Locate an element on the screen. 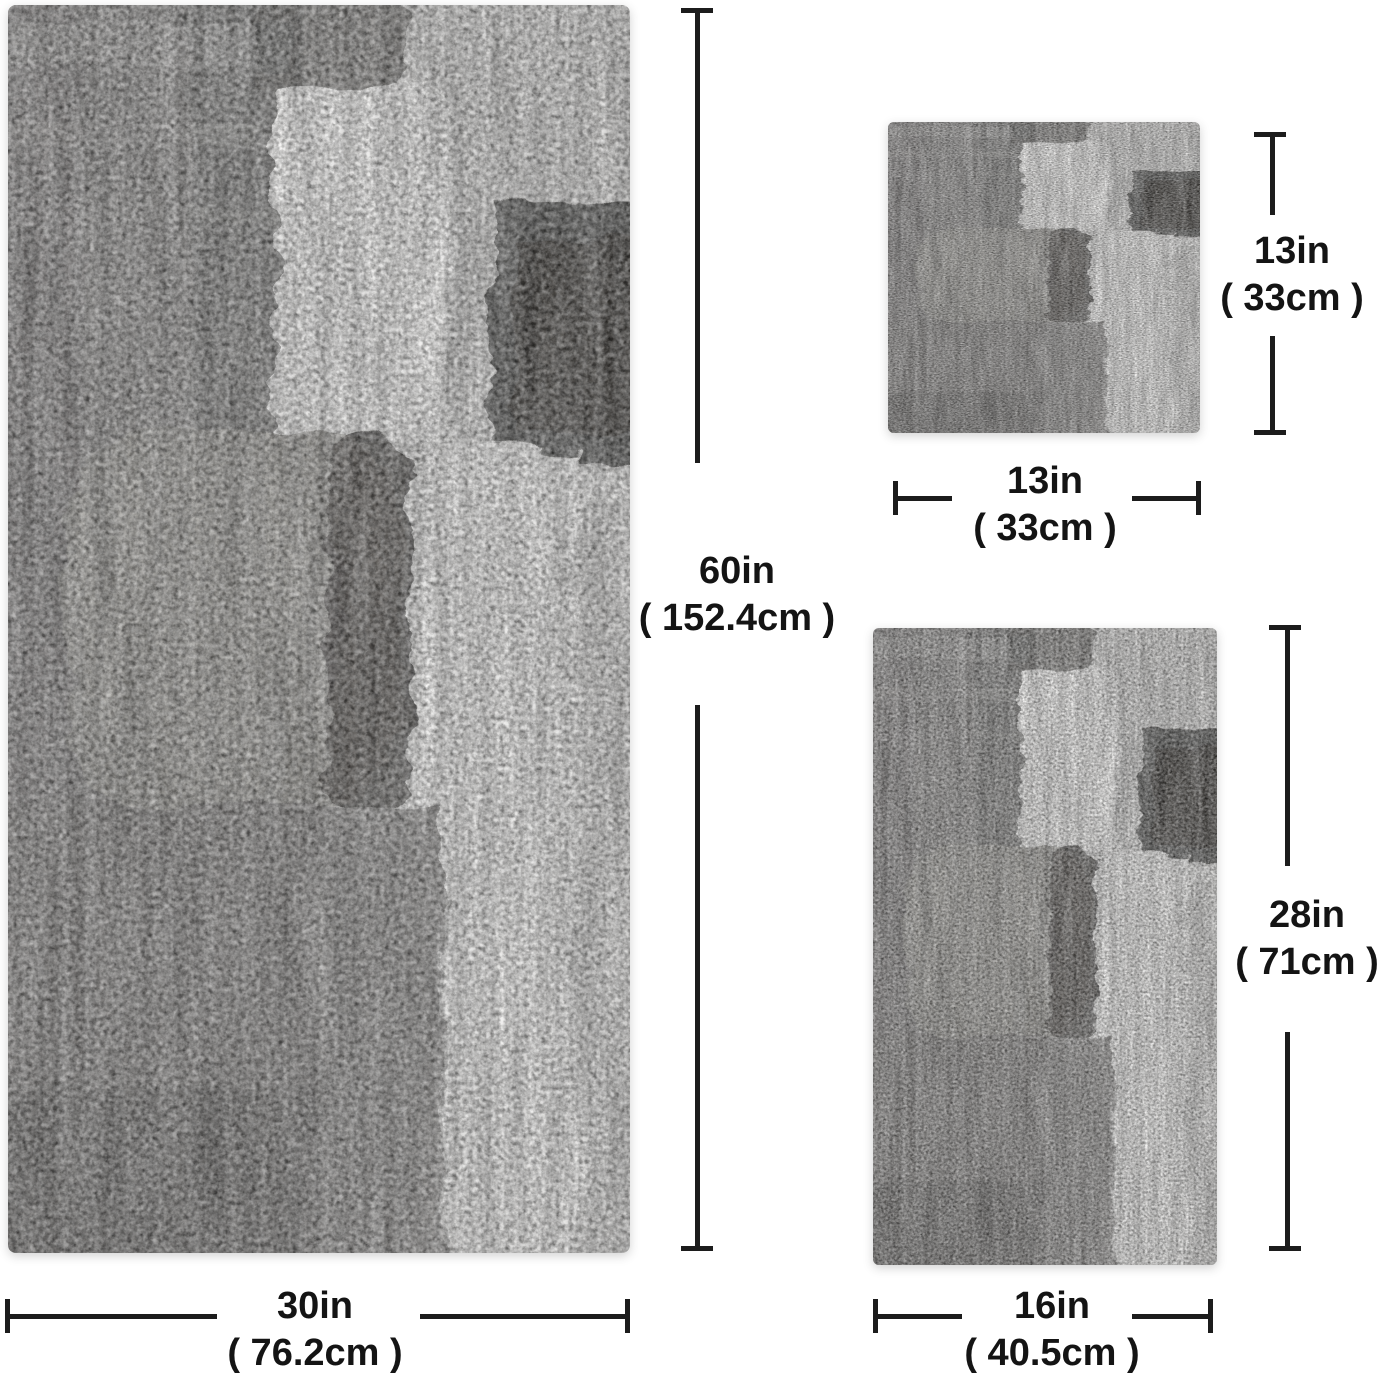 The height and width of the screenshot is (1393, 1393). hand-height-inches: 28in is located at coordinates (1307, 915).